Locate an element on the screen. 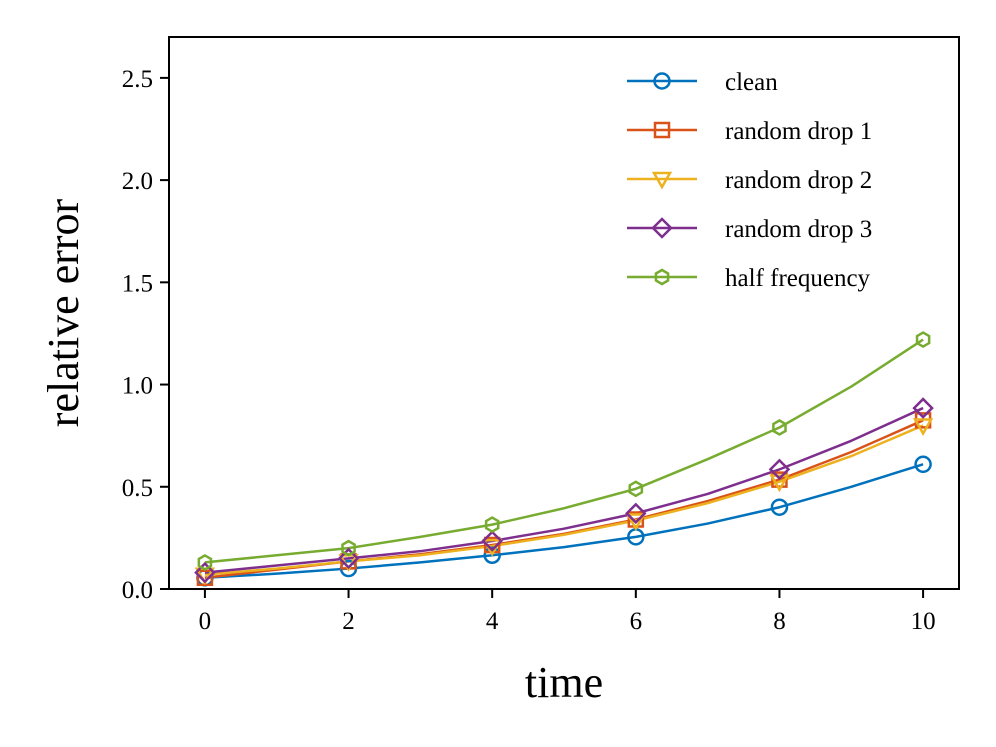 This screenshot has height=747, width=996. series-line-clean is located at coordinates (564, 521).